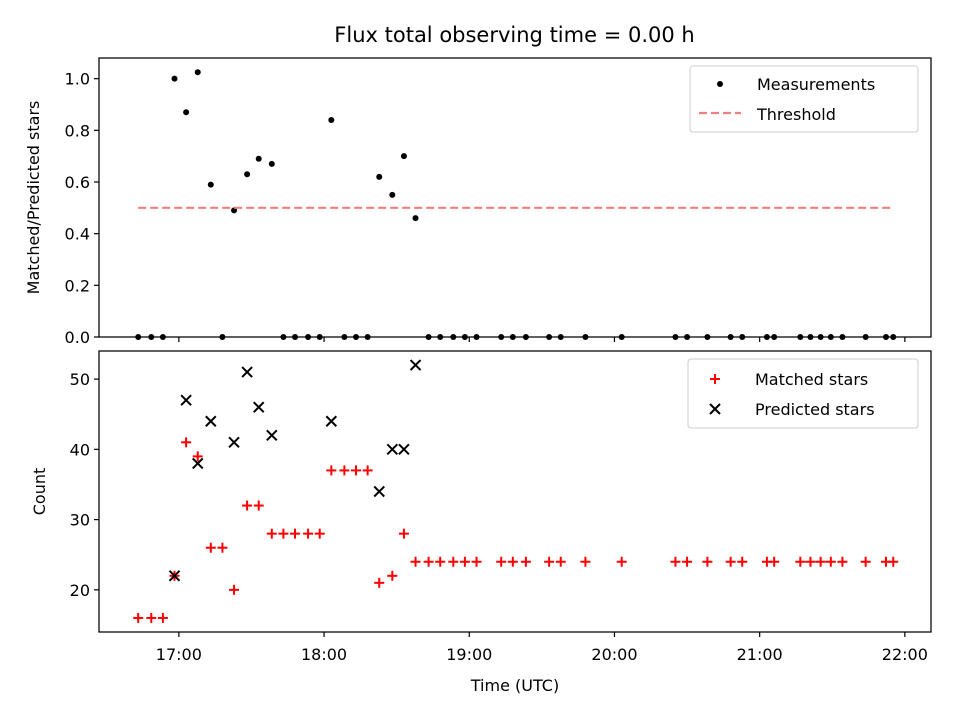 This screenshot has width=960, height=720. What do you see at coordinates (815, 409) in the screenshot?
I see `legend-label-predicted-stars: Predicted stars` at bounding box center [815, 409].